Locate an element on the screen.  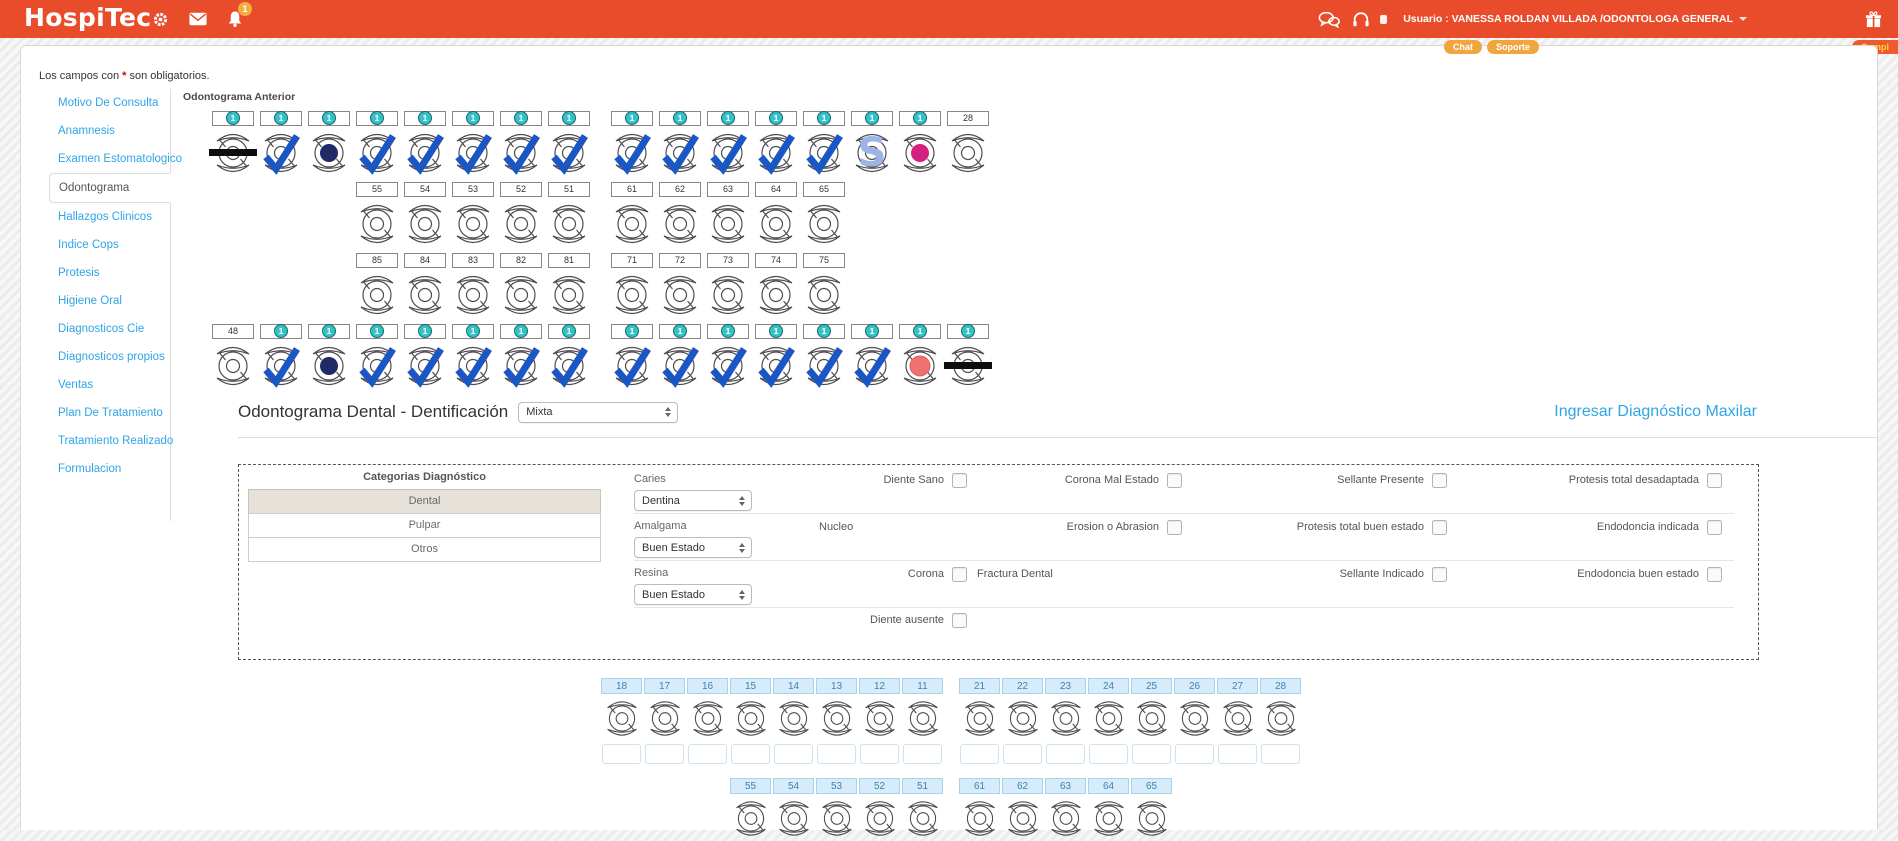
tooth: 51 is located at coordinates (569, 215).